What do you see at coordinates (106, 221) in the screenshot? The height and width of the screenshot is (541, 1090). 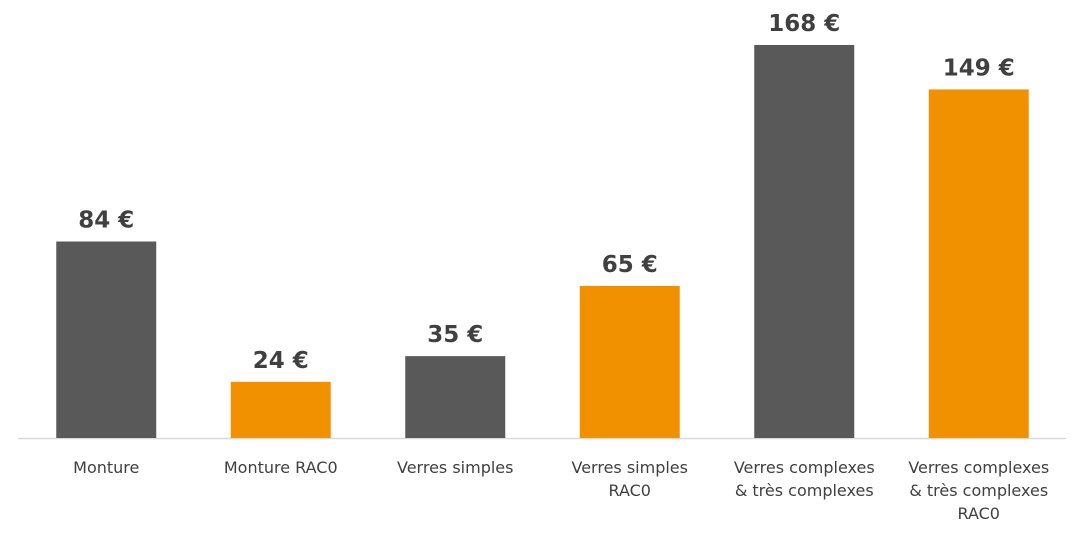 I see `value-label: 84 €` at bounding box center [106, 221].